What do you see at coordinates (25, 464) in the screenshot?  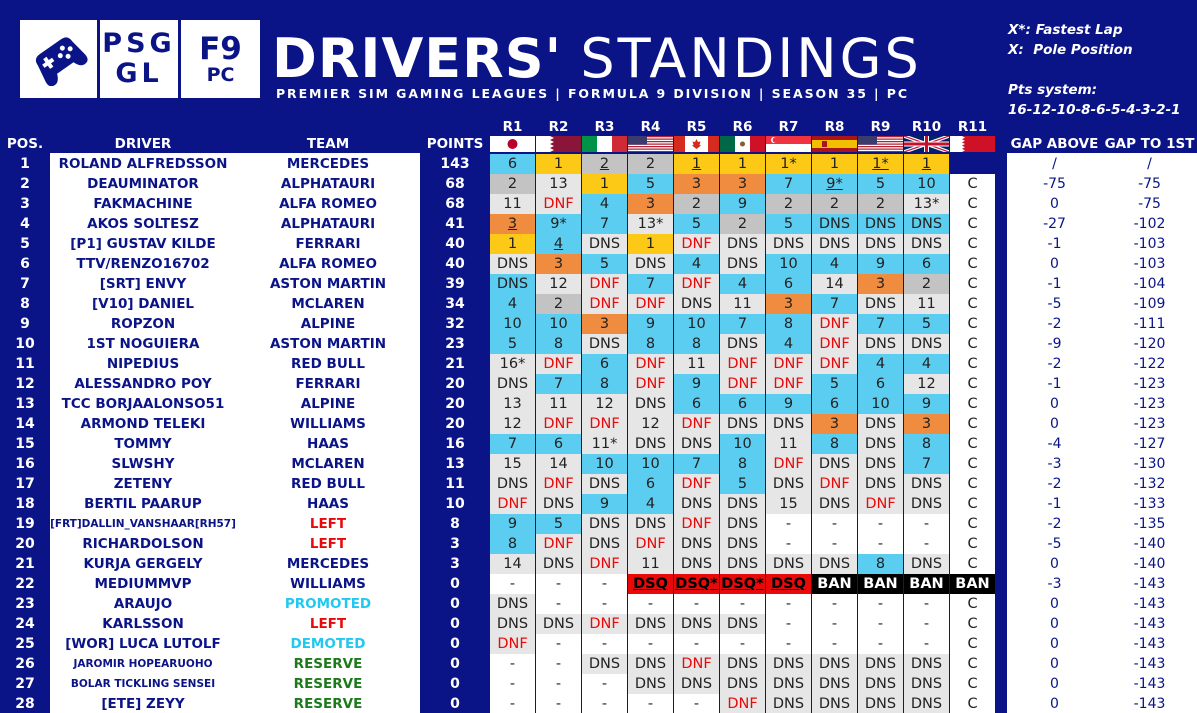 I see `position-cell: 16` at bounding box center [25, 464].